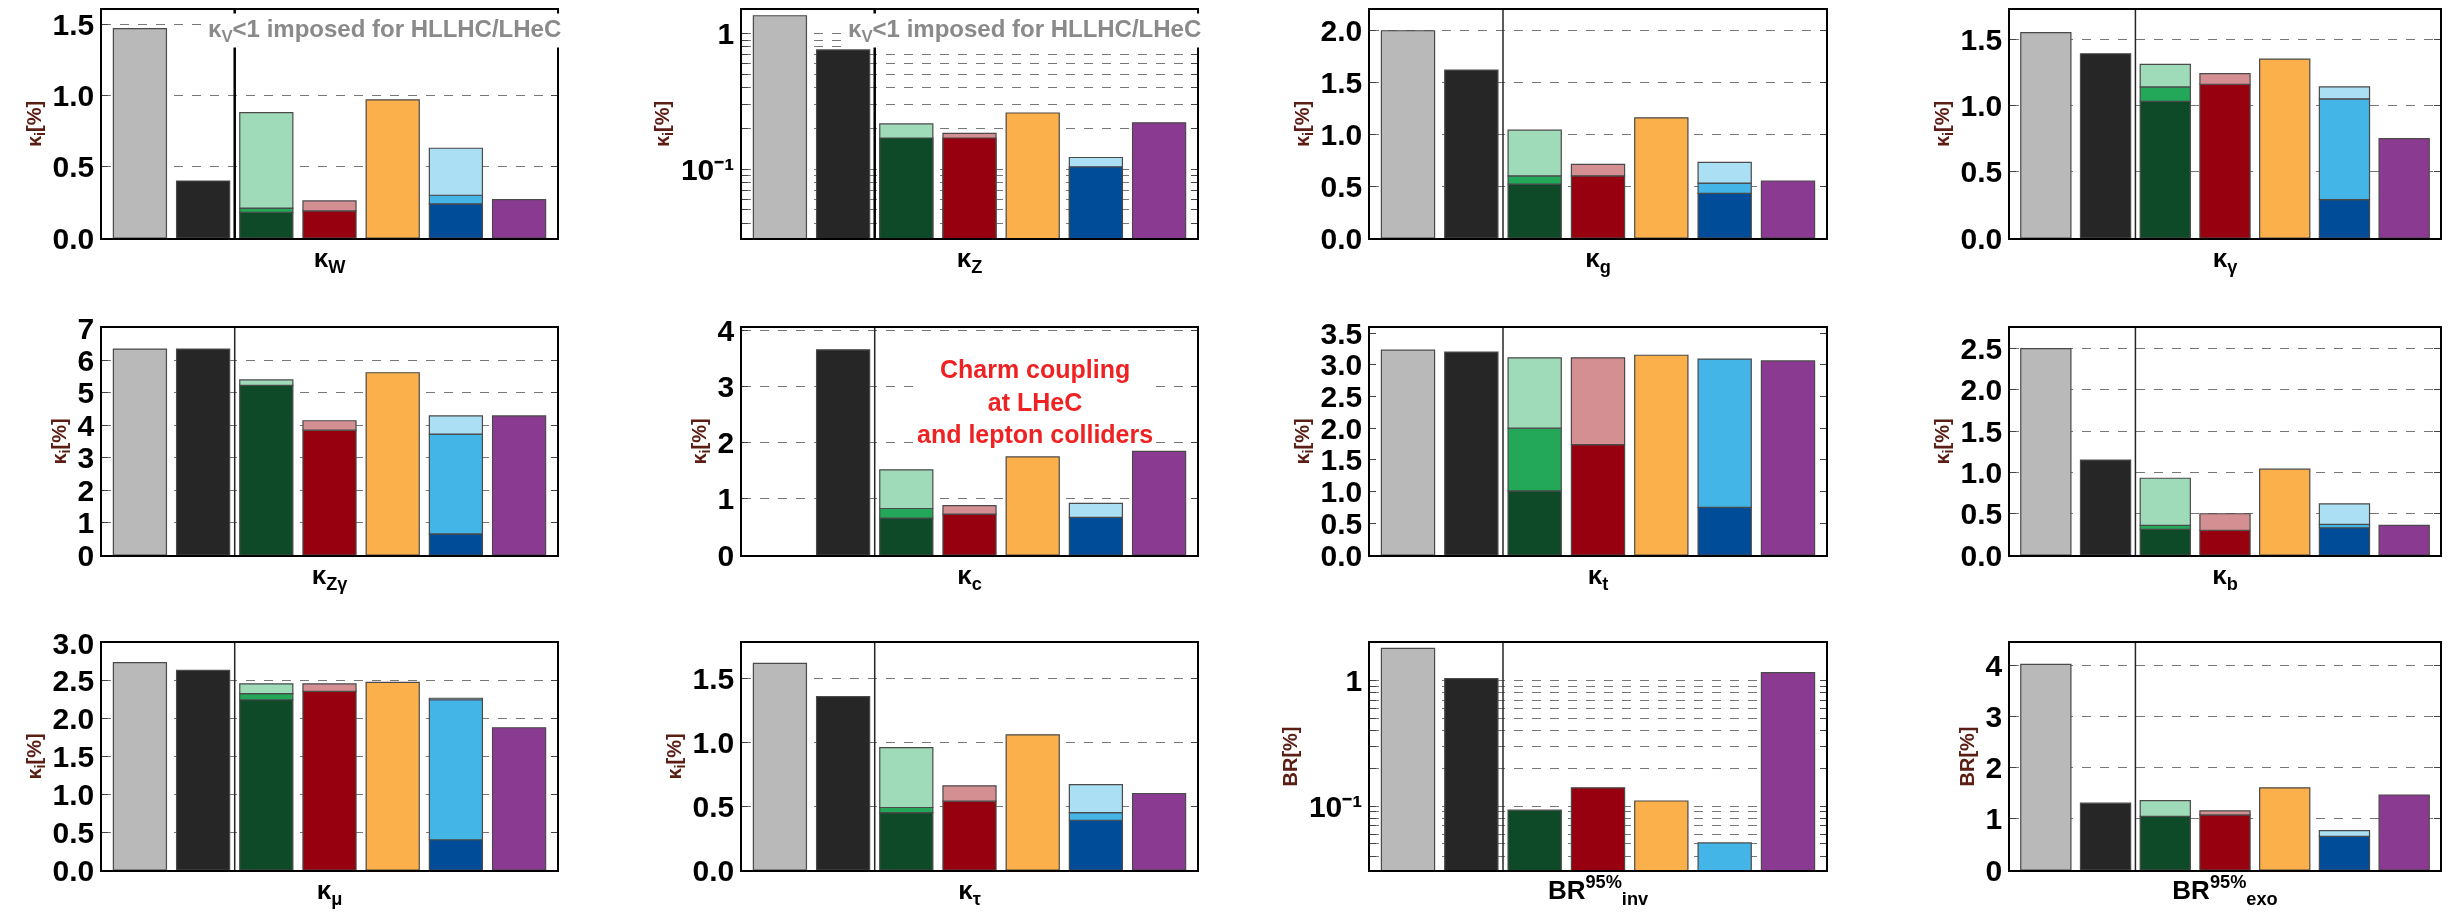 The height and width of the screenshot is (917, 2448). I want to click on x-axis-title: κ$_{t}$, so click(1598, 577).